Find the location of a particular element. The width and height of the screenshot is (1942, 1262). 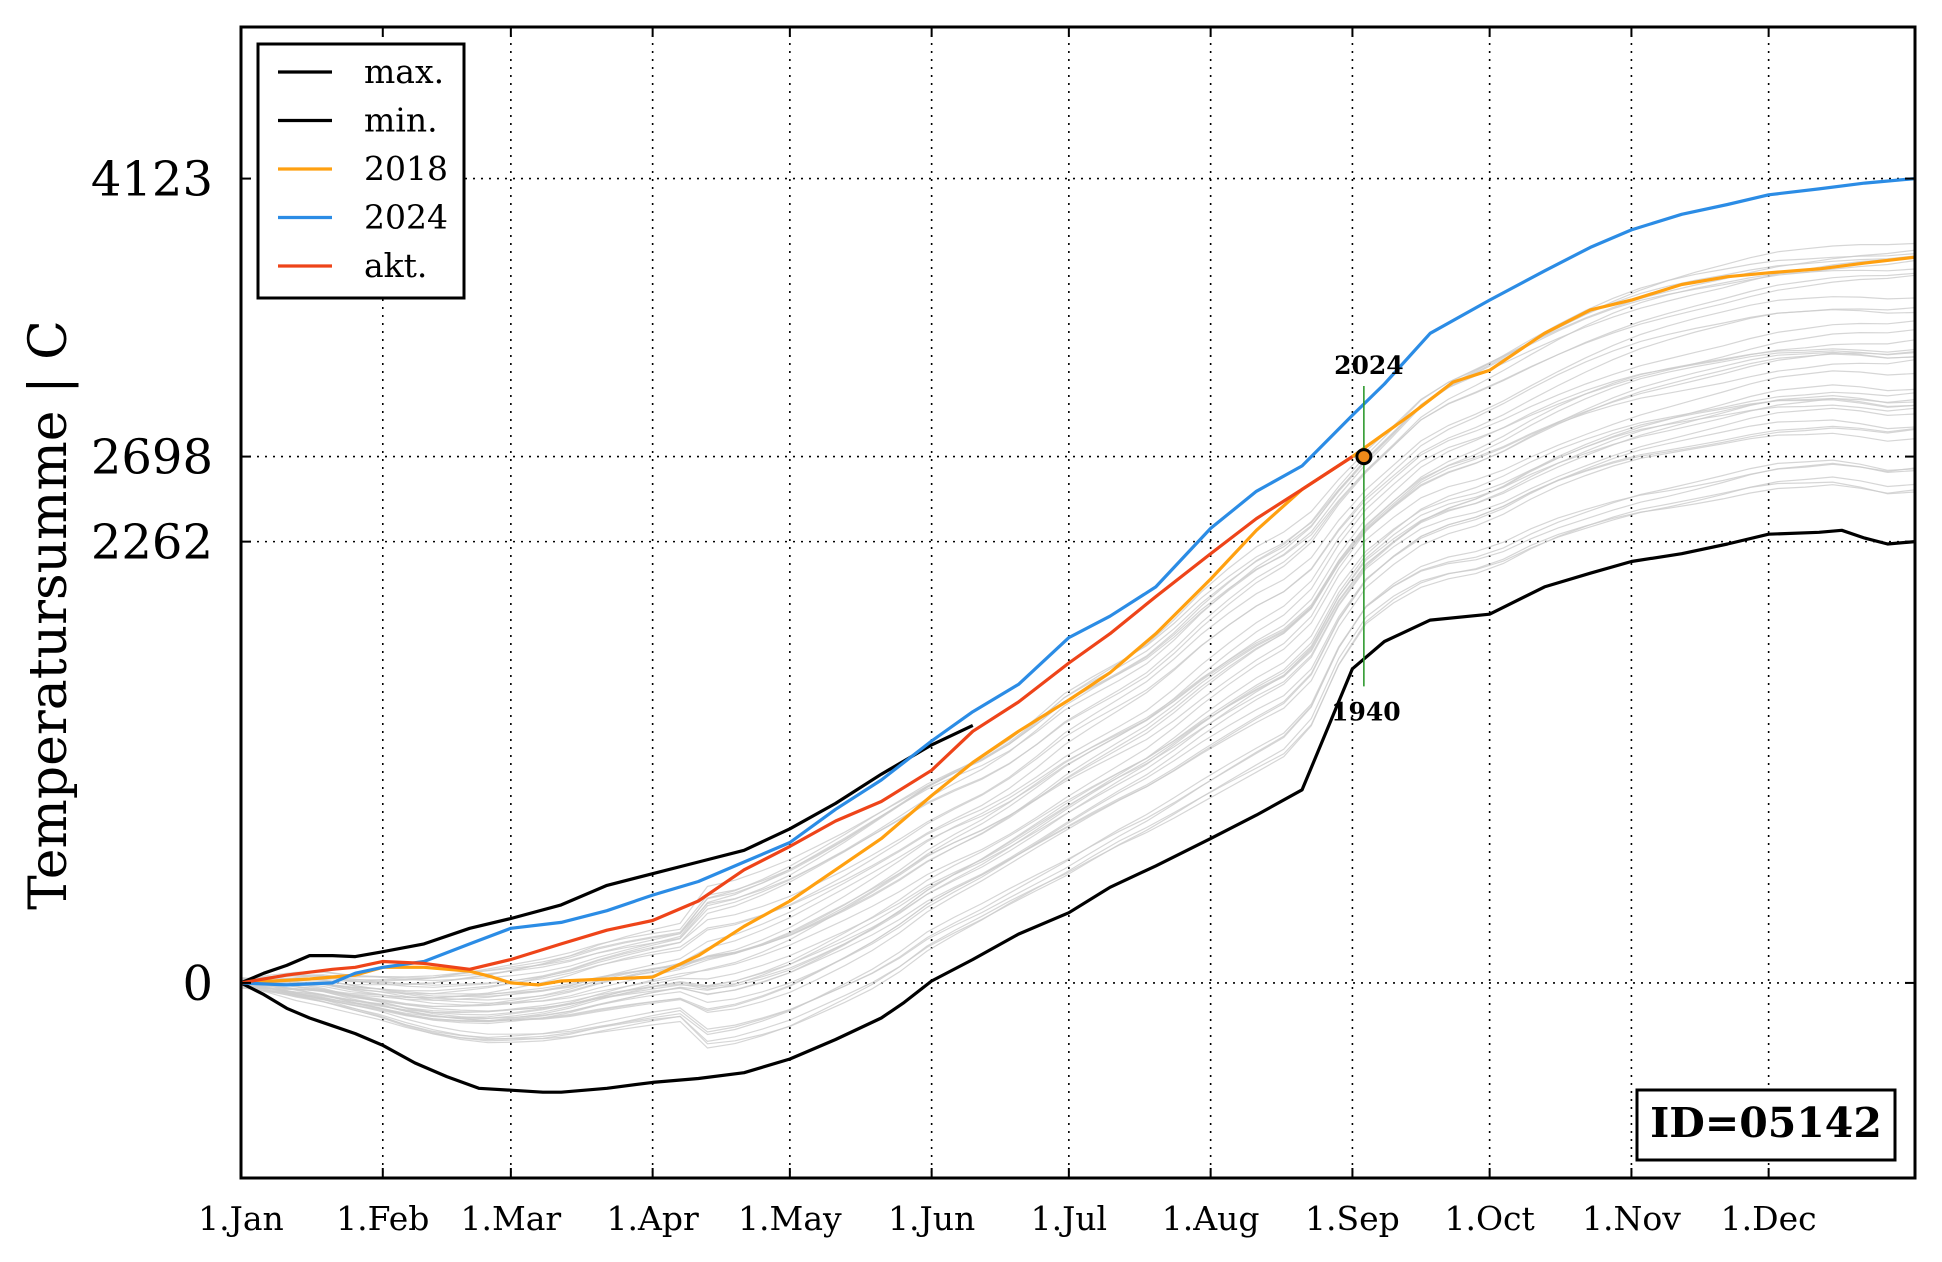

x-tick-label: 1.Oct is located at coordinates (1489, 1218).